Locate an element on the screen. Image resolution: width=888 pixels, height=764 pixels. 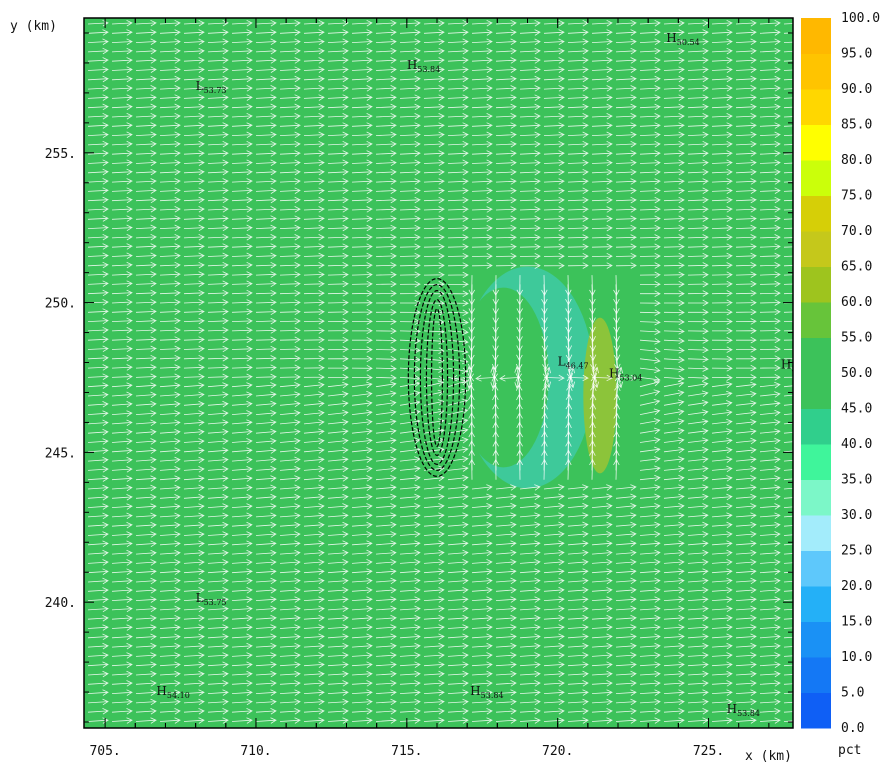
extremum-value: 53.73 is located at coordinates (215, 90).